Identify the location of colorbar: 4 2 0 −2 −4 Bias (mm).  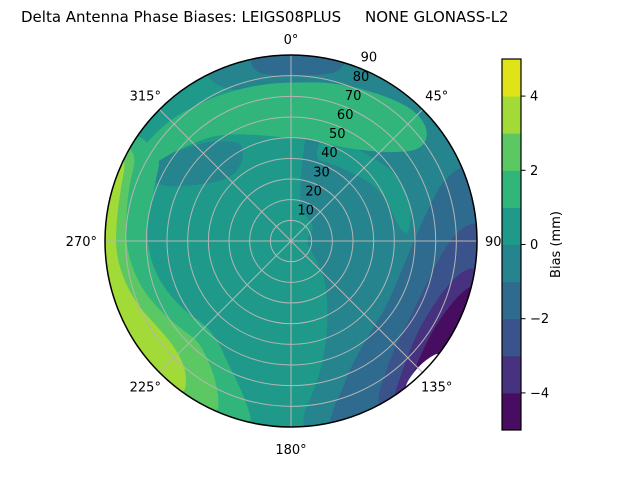
(532, 244).